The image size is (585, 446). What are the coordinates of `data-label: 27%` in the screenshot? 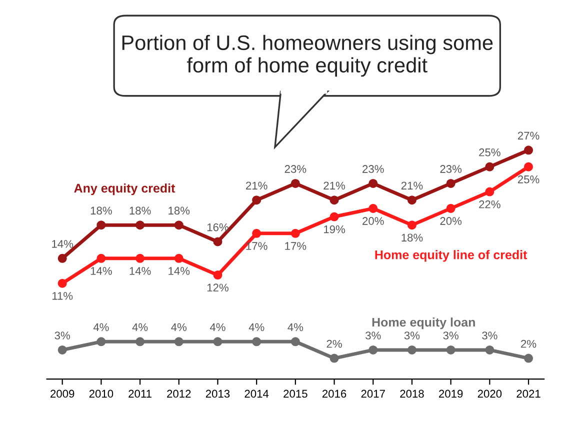 It's located at (529, 136).